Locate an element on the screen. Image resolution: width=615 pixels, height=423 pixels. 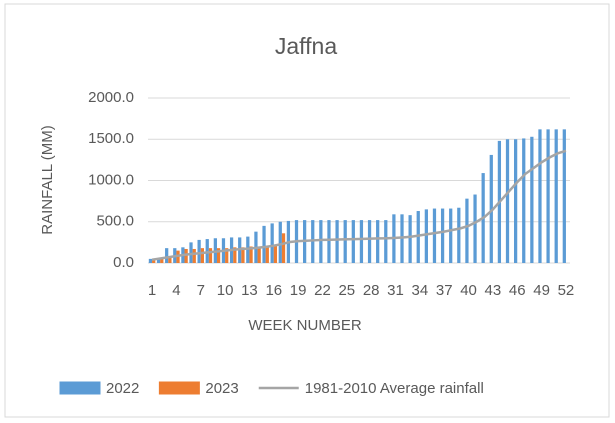
x-tick-label: 31 is located at coordinates (395, 290).